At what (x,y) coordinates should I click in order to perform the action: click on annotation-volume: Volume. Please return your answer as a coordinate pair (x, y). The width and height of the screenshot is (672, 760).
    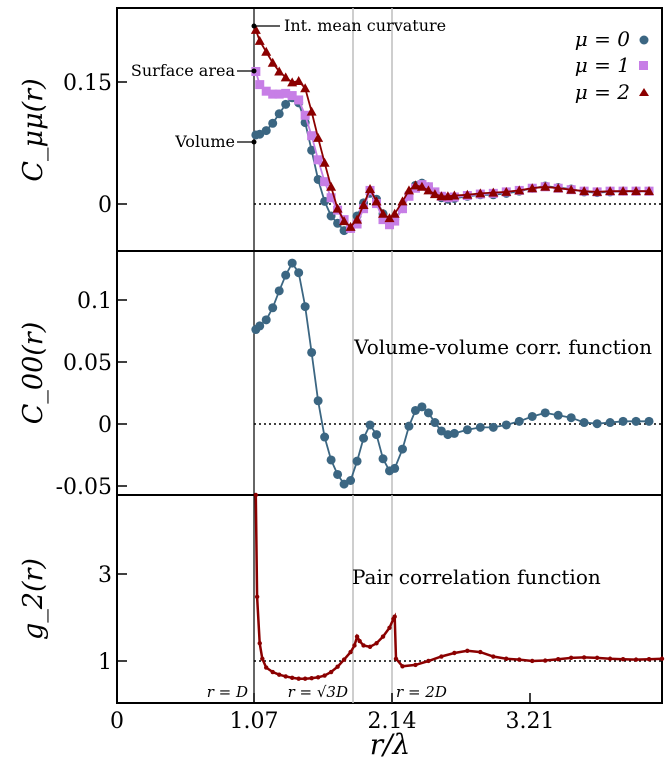
    Looking at the image, I should click on (204, 141).